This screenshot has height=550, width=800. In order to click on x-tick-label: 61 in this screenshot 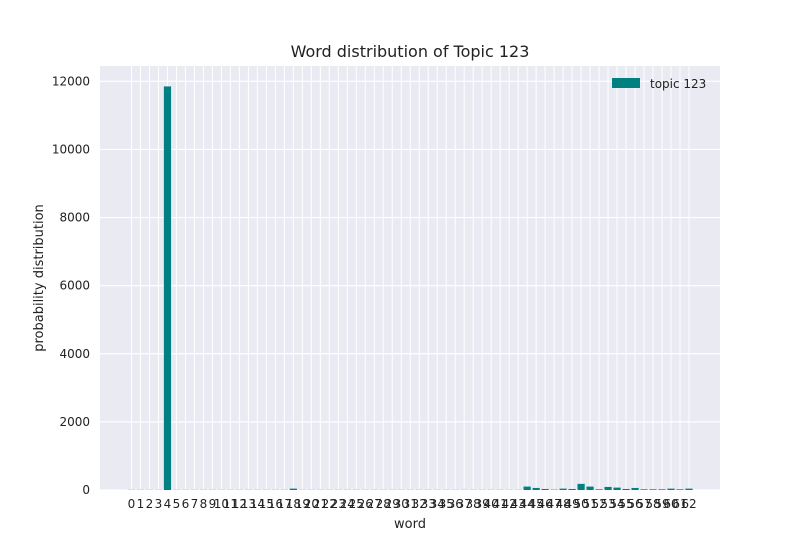, I will do `click(679, 504)`.